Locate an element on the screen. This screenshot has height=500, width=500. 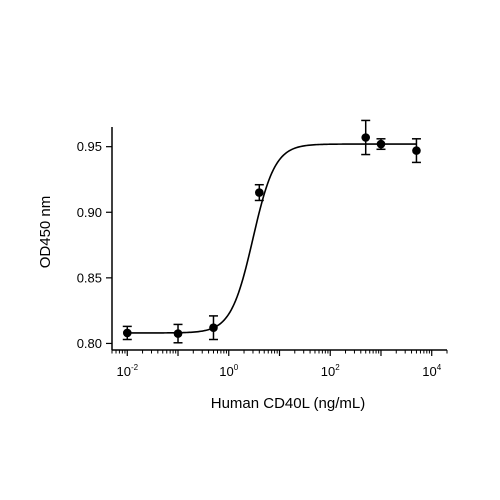
x-tick-label-exponent: -2 is located at coordinates (135, 367).